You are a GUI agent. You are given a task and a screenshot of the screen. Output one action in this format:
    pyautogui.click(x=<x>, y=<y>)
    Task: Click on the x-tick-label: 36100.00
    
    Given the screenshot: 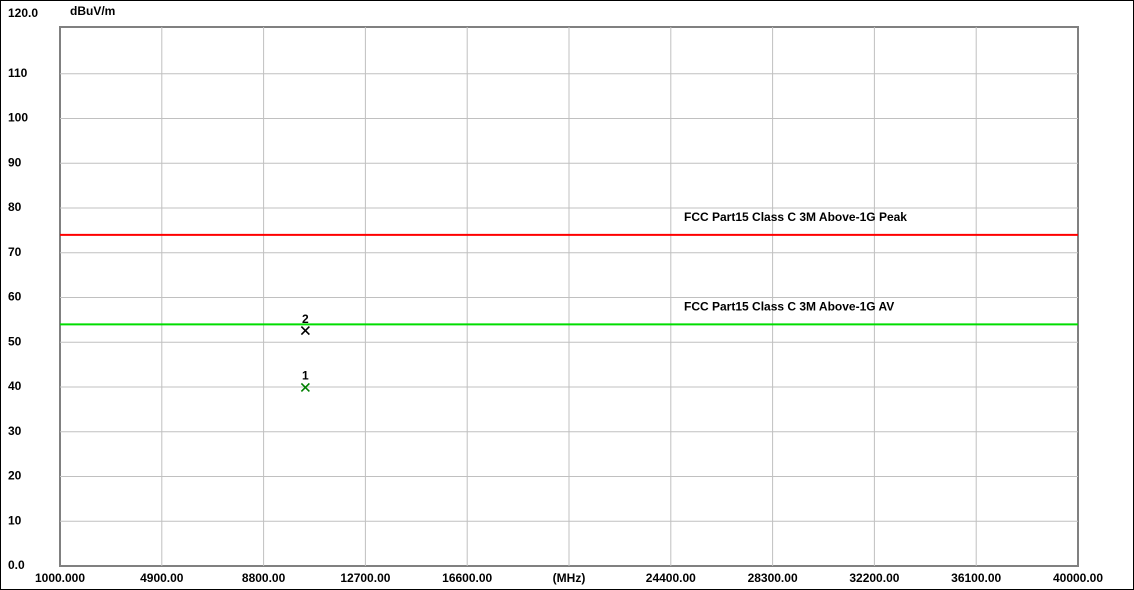 What is the action you would take?
    pyautogui.click(x=976, y=578)
    